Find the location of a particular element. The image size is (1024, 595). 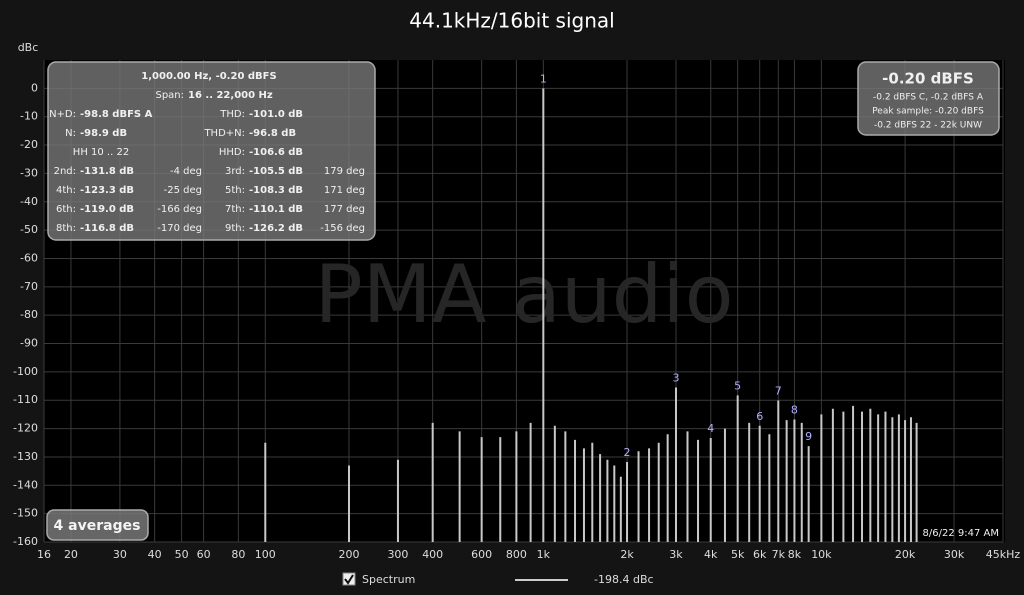

averages-box is located at coordinates (97, 525).